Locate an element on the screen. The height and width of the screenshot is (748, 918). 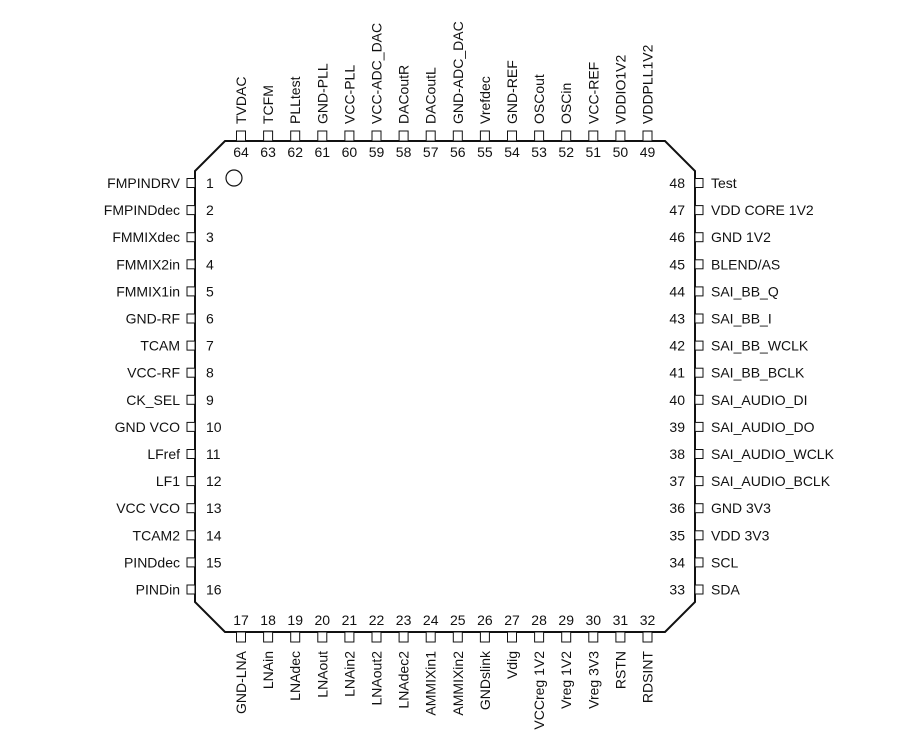
pin-name-label: RSTN is located at coordinates (620, 670).